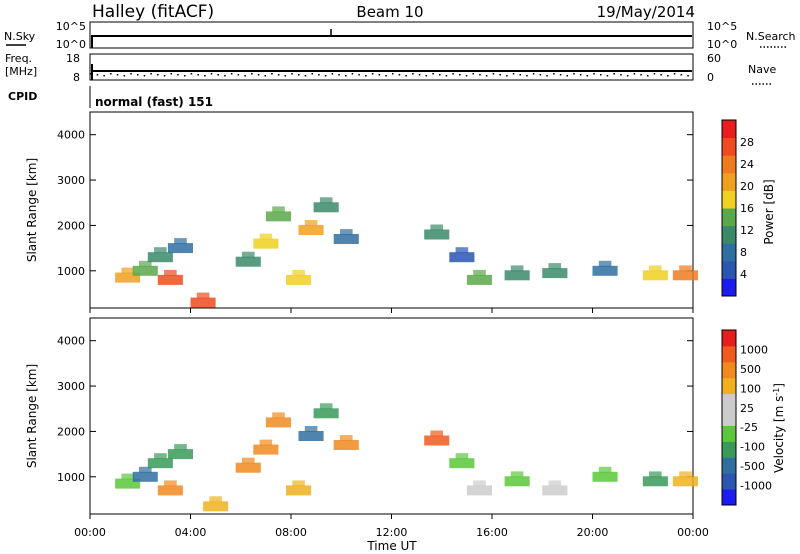 The image size is (800, 554). I want to click on freq-panel, so click(391, 67).